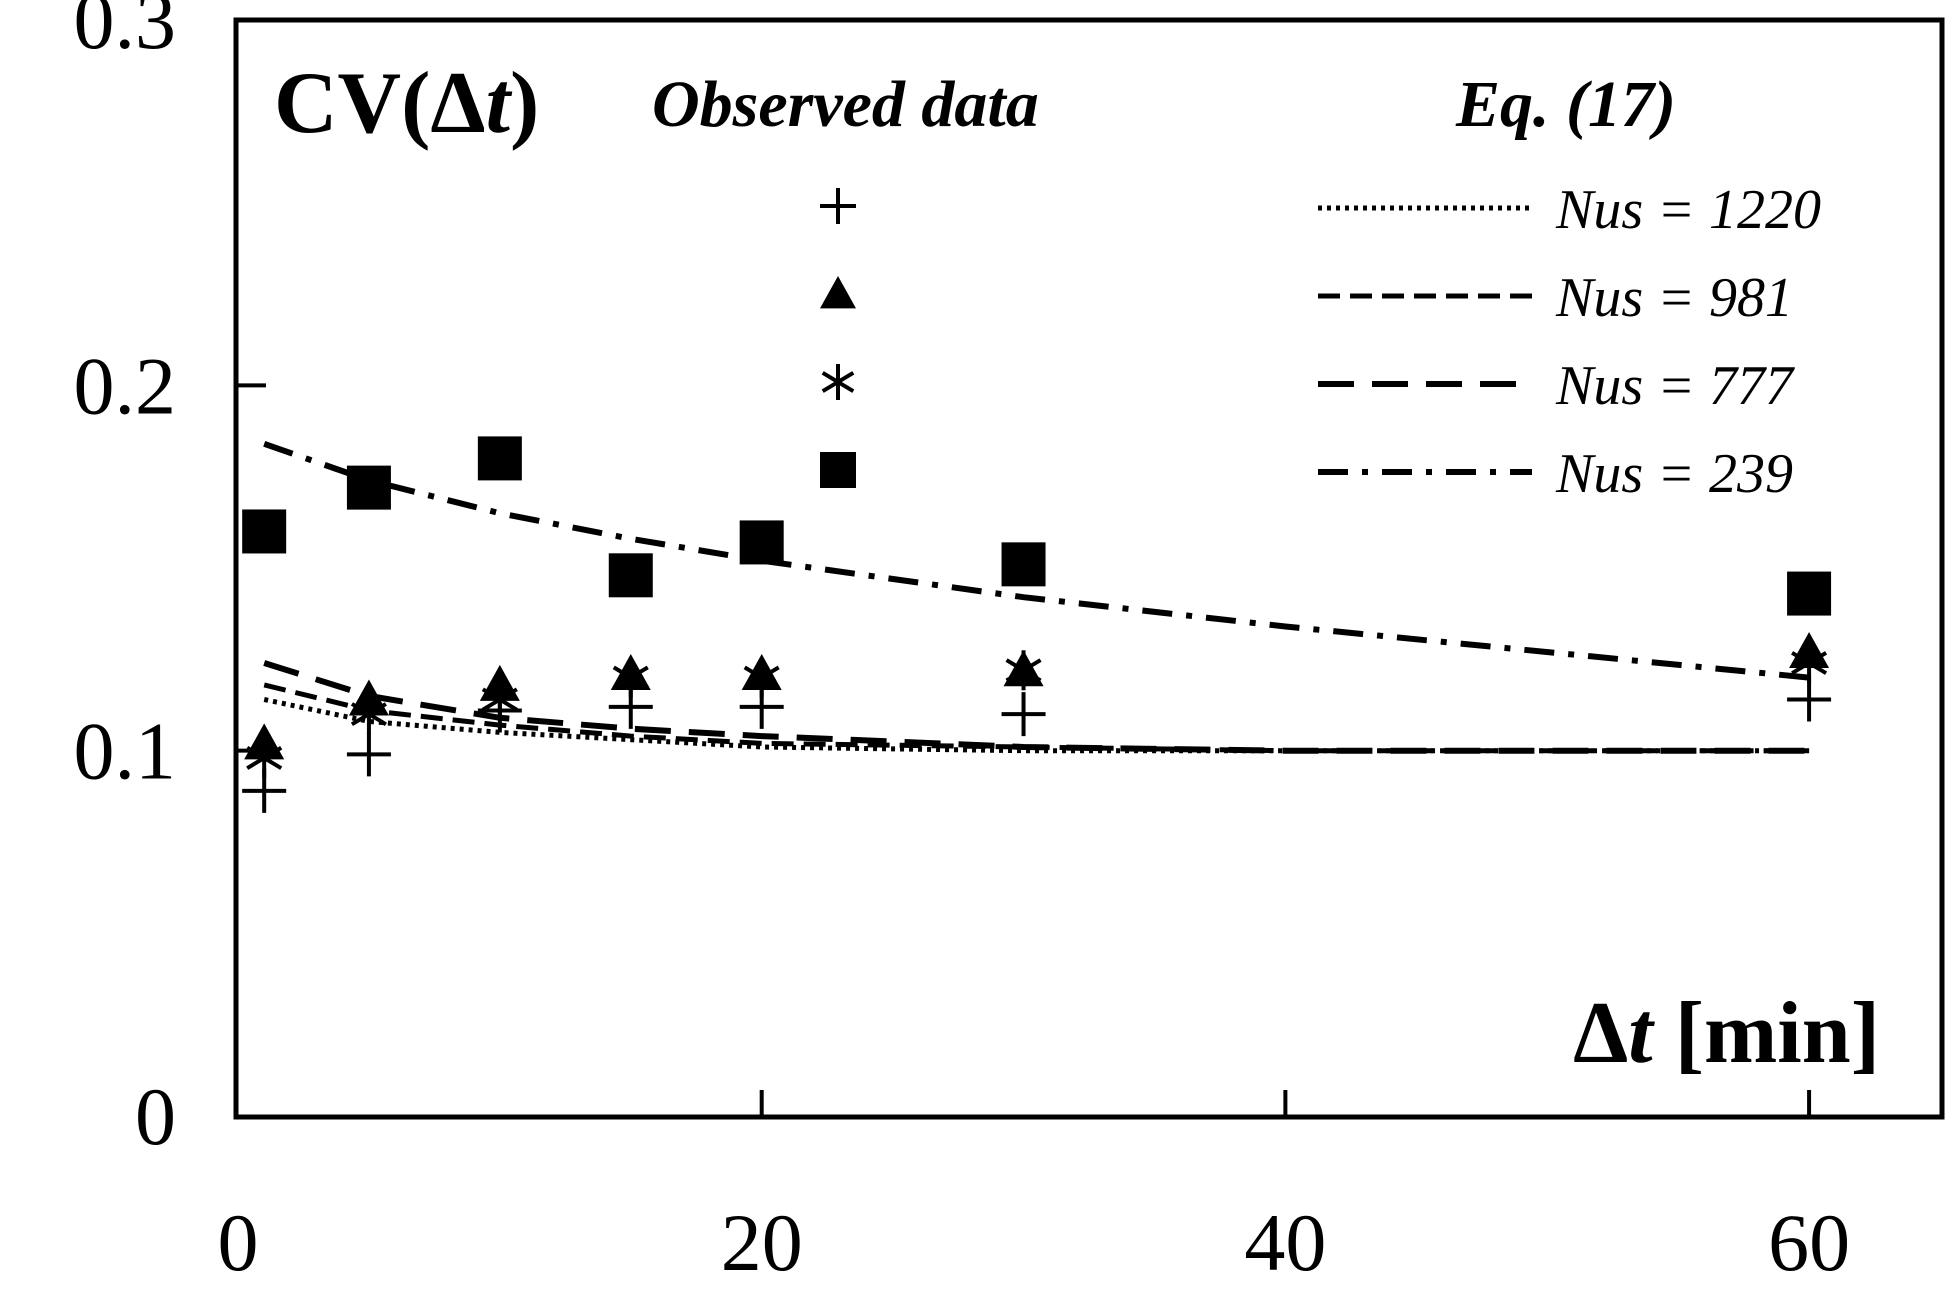 The height and width of the screenshot is (1299, 1960). I want to click on x-tick-label: 60, so click(1809, 1242).